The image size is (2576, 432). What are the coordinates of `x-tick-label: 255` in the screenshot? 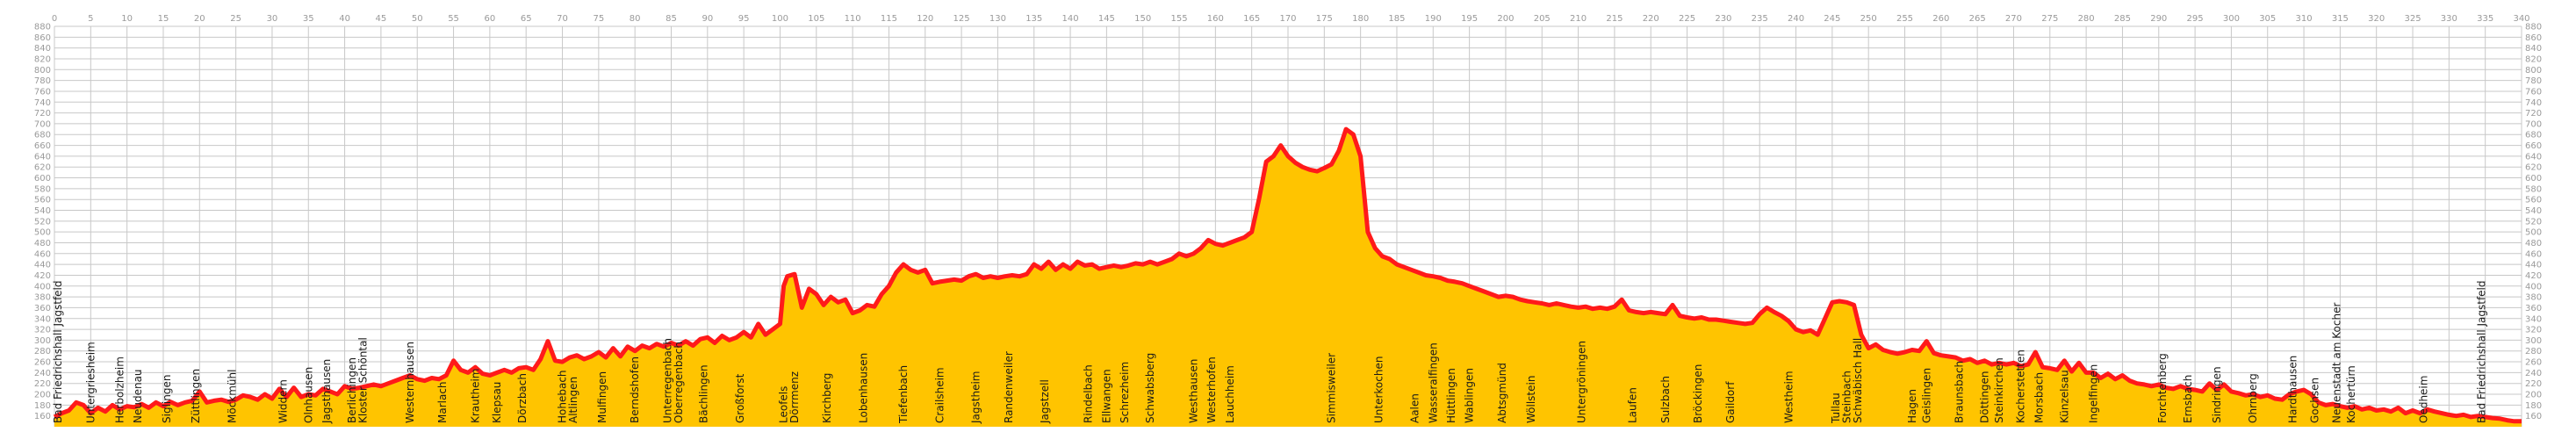 It's located at (1904, 19).